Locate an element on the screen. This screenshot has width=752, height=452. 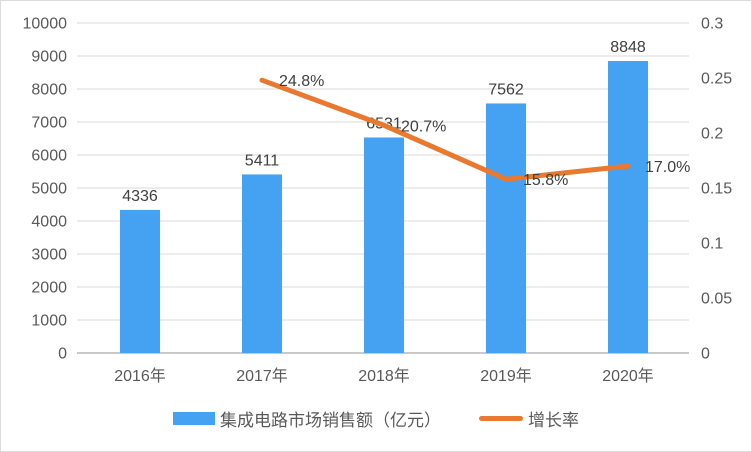
legend-label-sales: 集成电路市场销售额（亿元） is located at coordinates (330, 420).